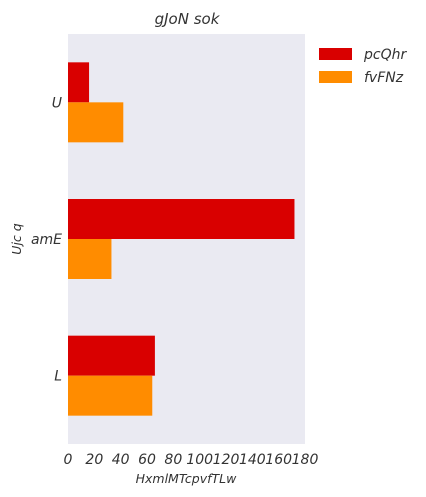  I want to click on y-axis-label: Ujc q, so click(16, 238).